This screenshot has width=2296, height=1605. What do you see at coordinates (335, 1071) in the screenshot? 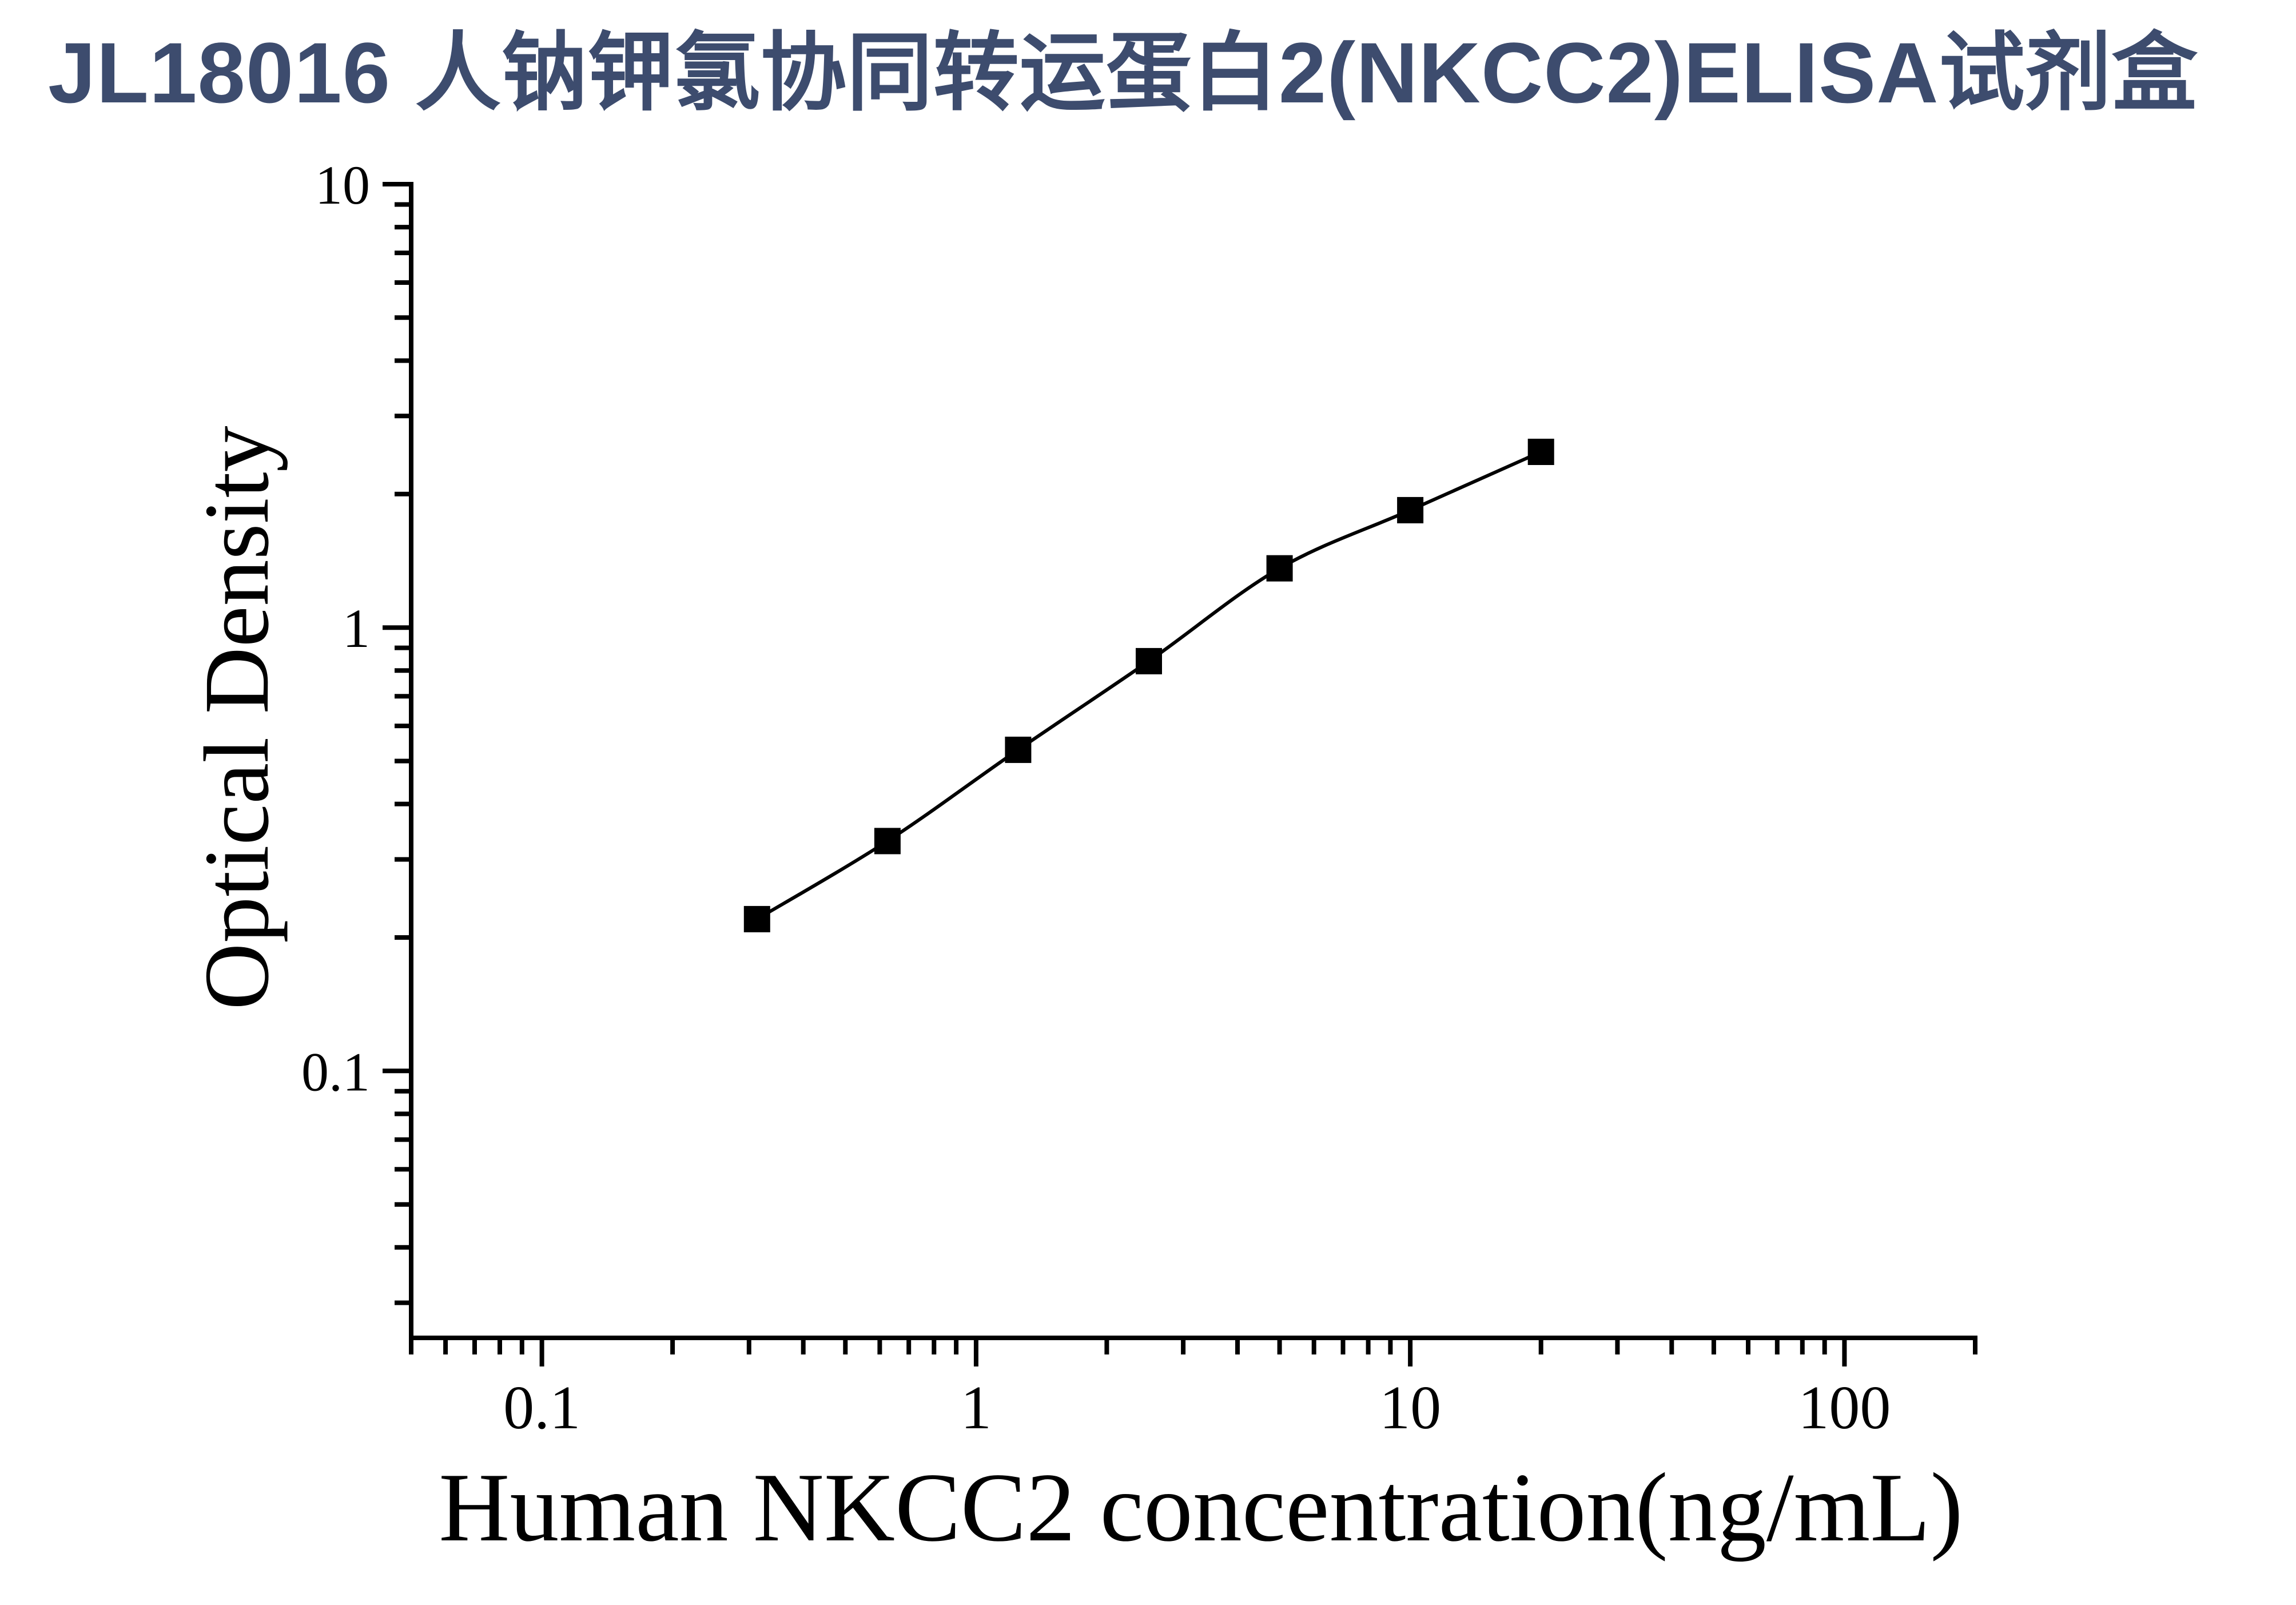
I see `y-tick-label: 0.1` at bounding box center [335, 1071].